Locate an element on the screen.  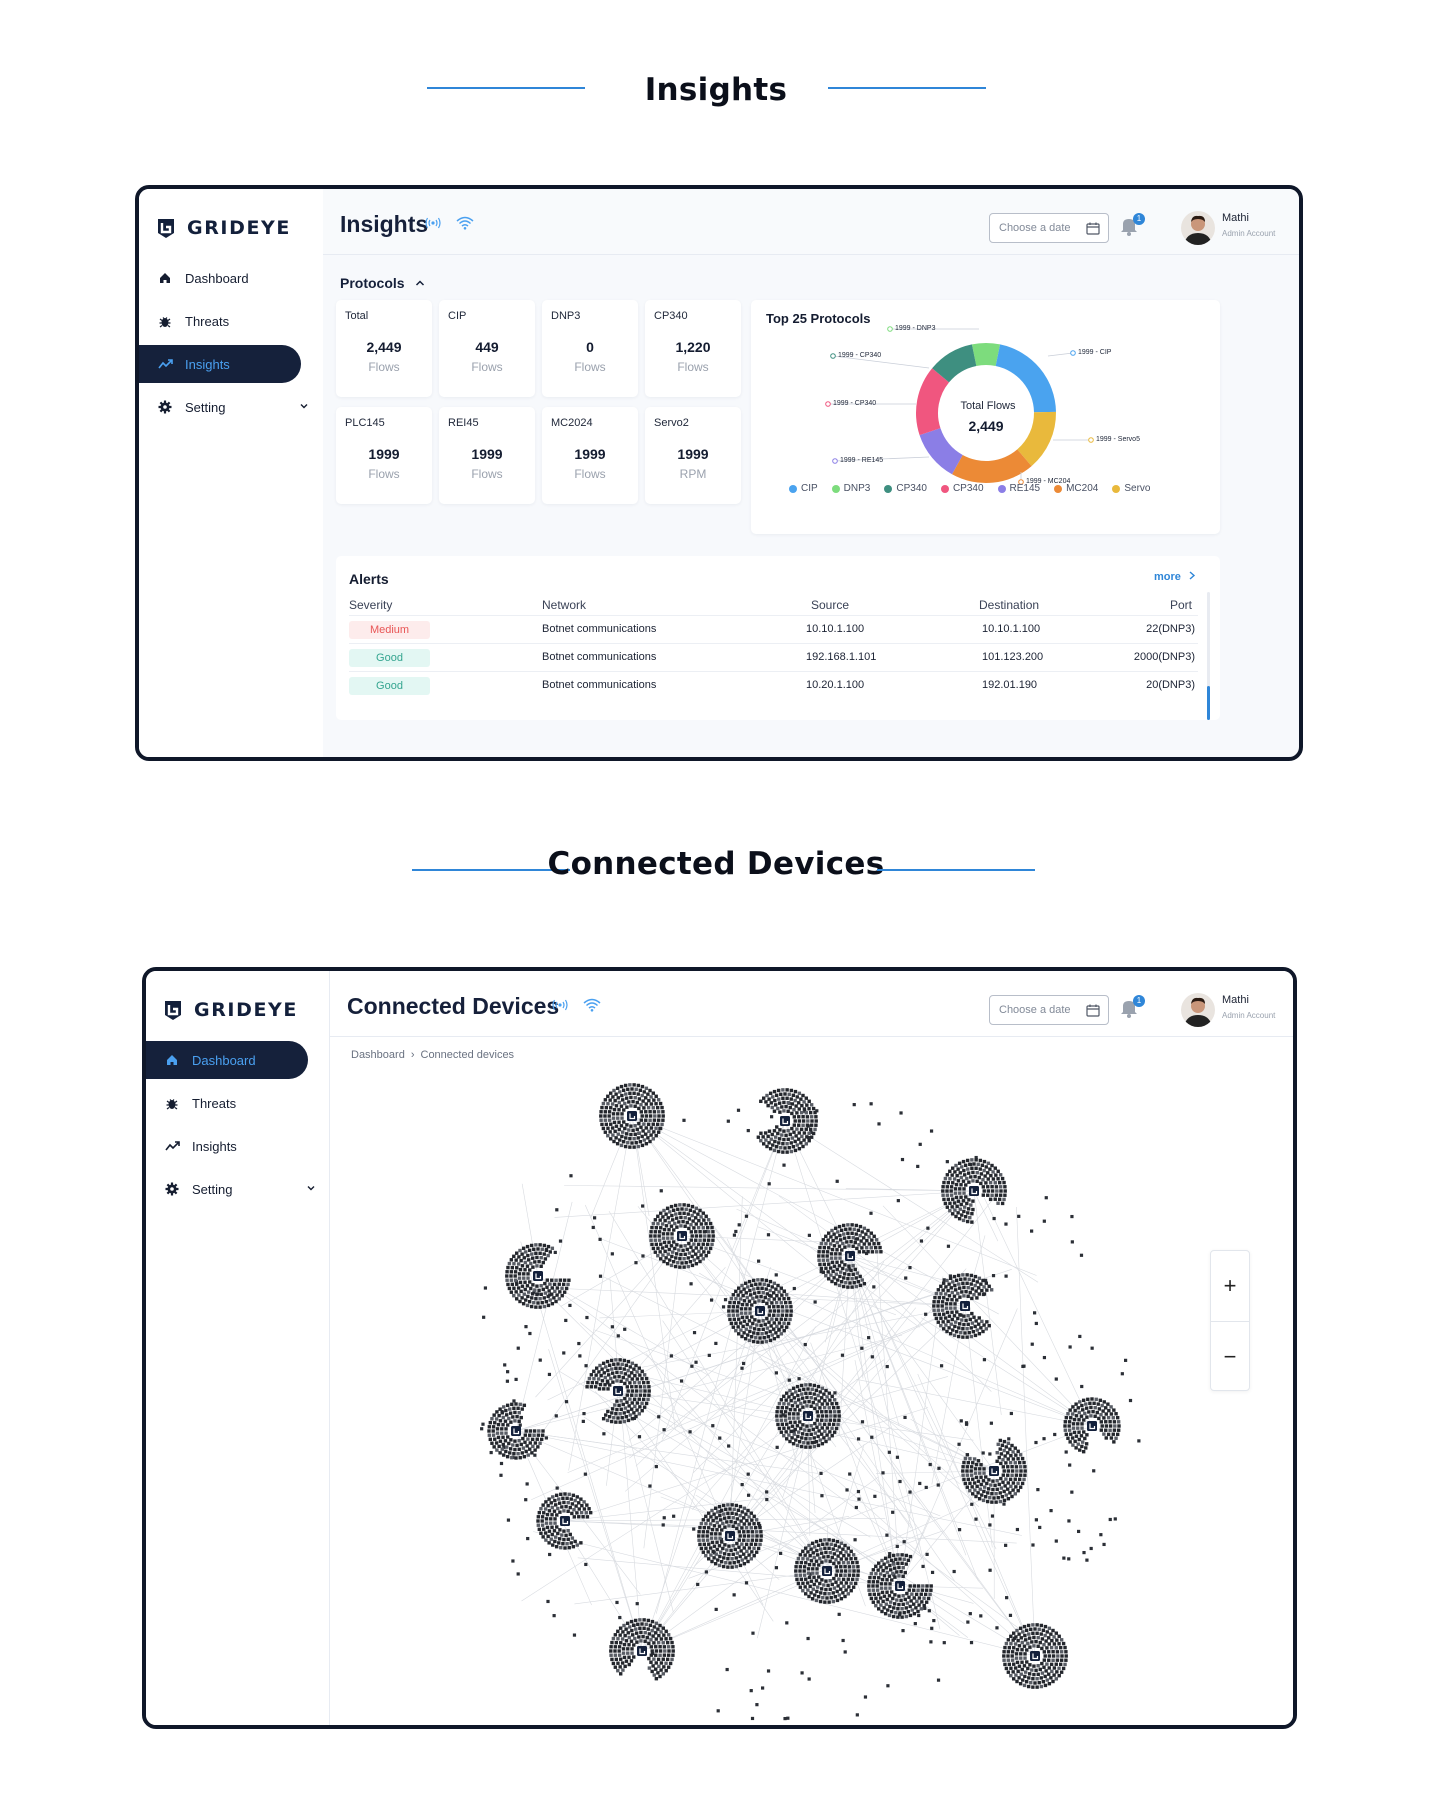
alerts-scrollbar-thumb is located at coordinates (1208, 703).